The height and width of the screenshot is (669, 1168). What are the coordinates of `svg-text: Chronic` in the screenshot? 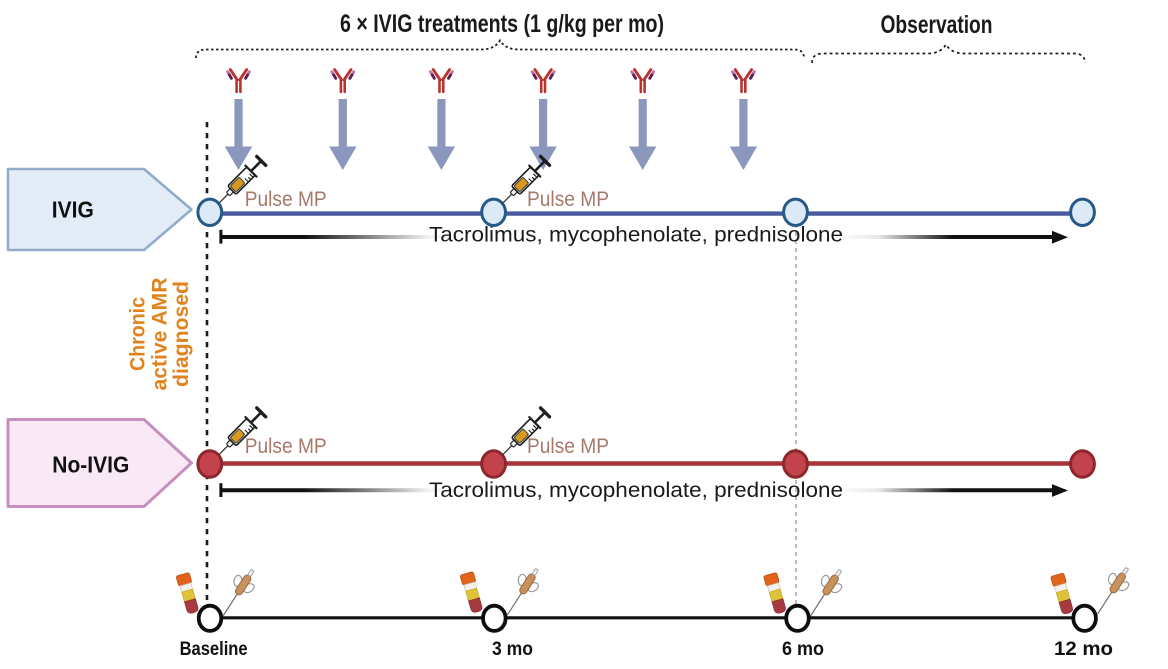 It's located at (138, 334).